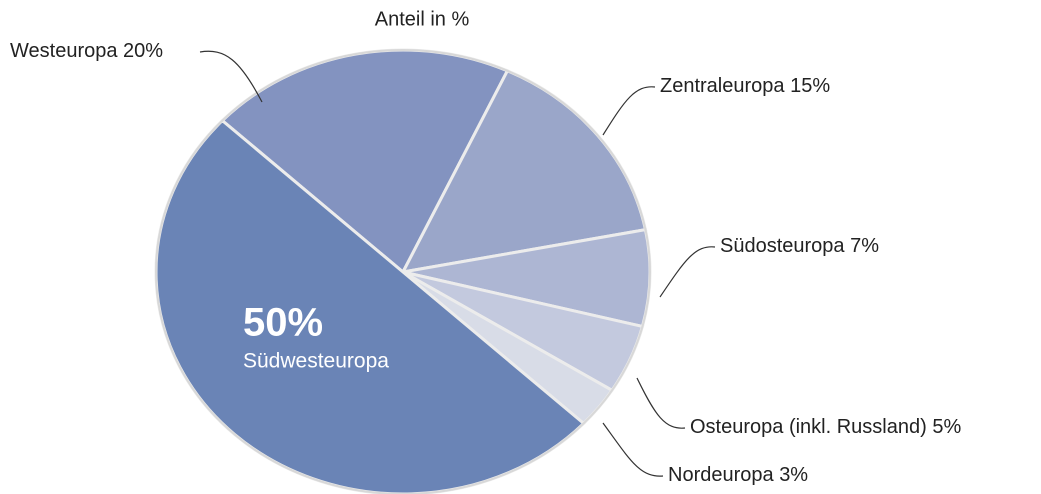  What do you see at coordinates (64, 51) in the screenshot?
I see `slice-name: Westeuropa` at bounding box center [64, 51].